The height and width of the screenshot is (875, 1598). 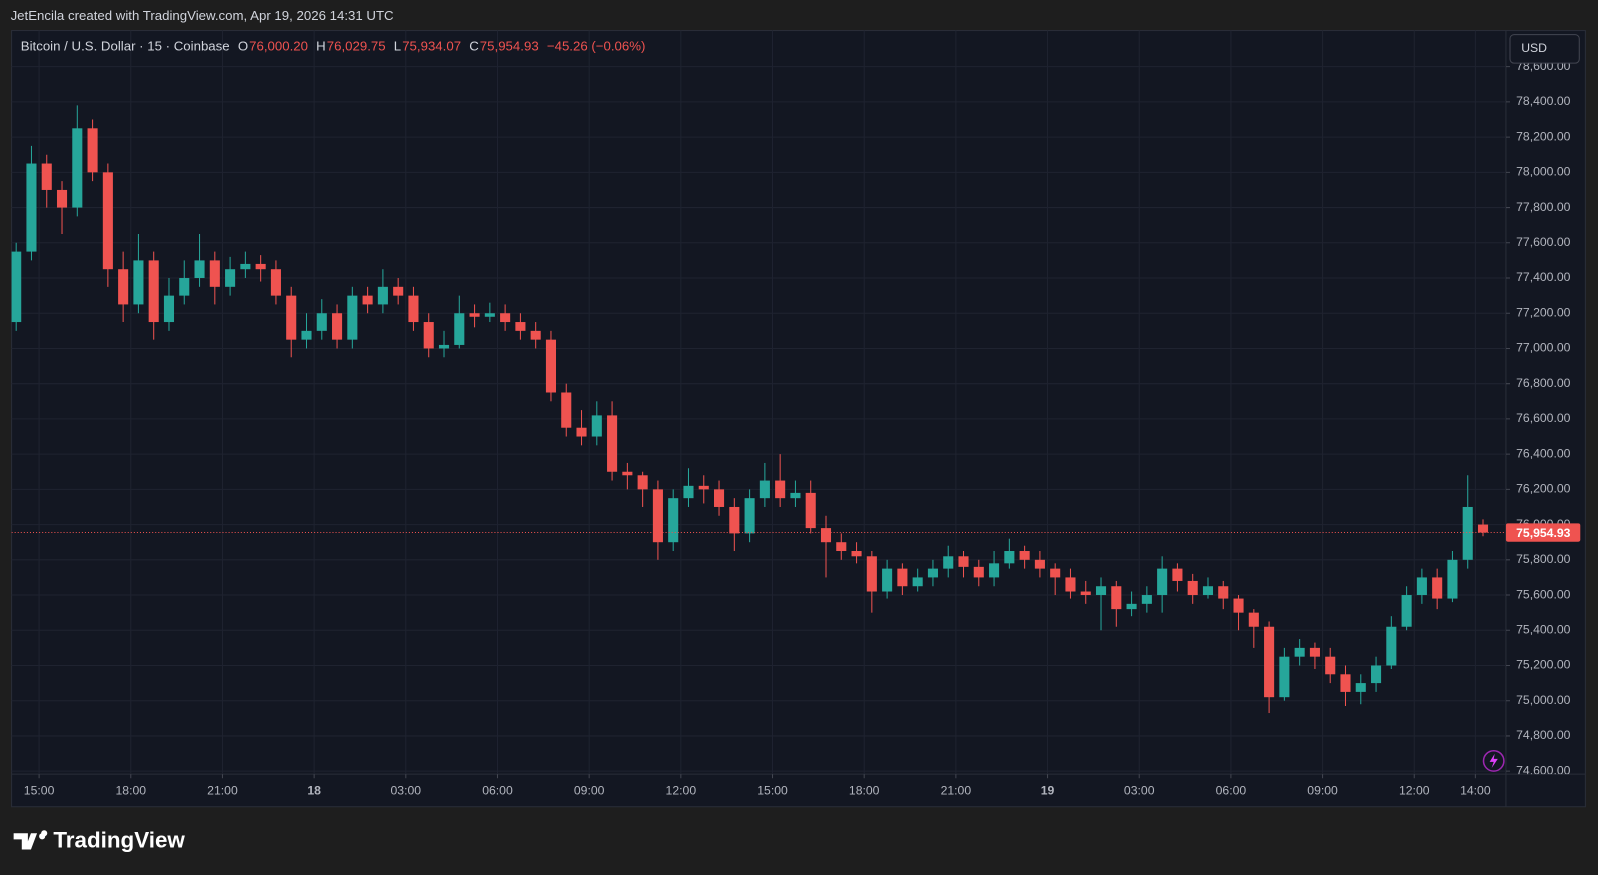 What do you see at coordinates (1543, 383) in the screenshot?
I see `y-tick-label: 76,800.00` at bounding box center [1543, 383].